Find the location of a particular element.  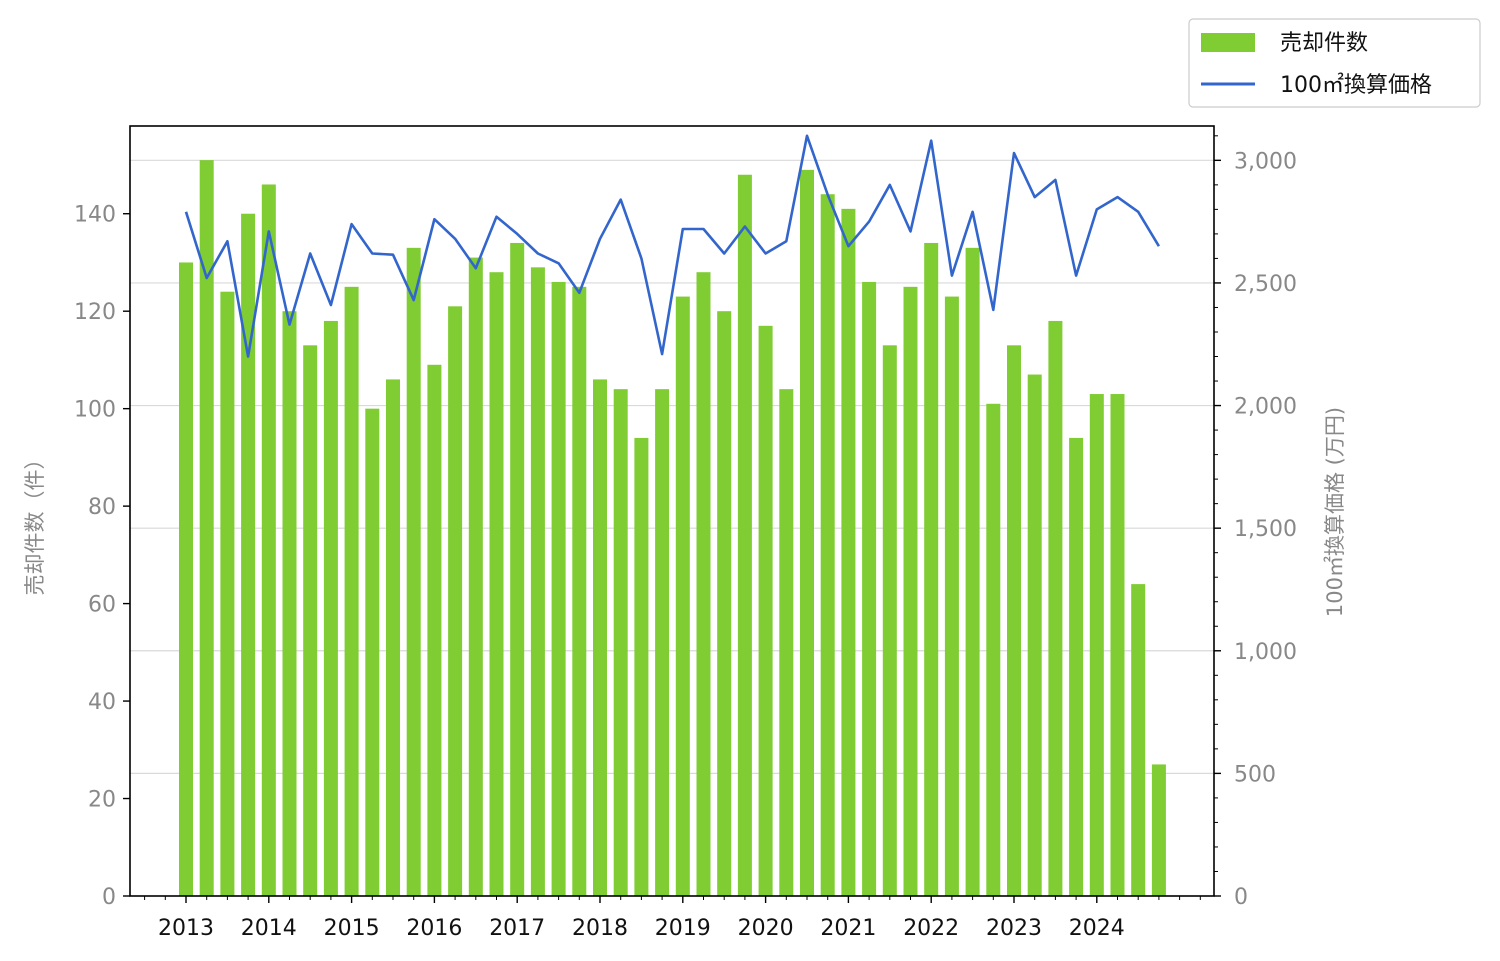

y-axis-left: 0 20 40 60 80 100 120 140 is located at coordinates (102, 556).